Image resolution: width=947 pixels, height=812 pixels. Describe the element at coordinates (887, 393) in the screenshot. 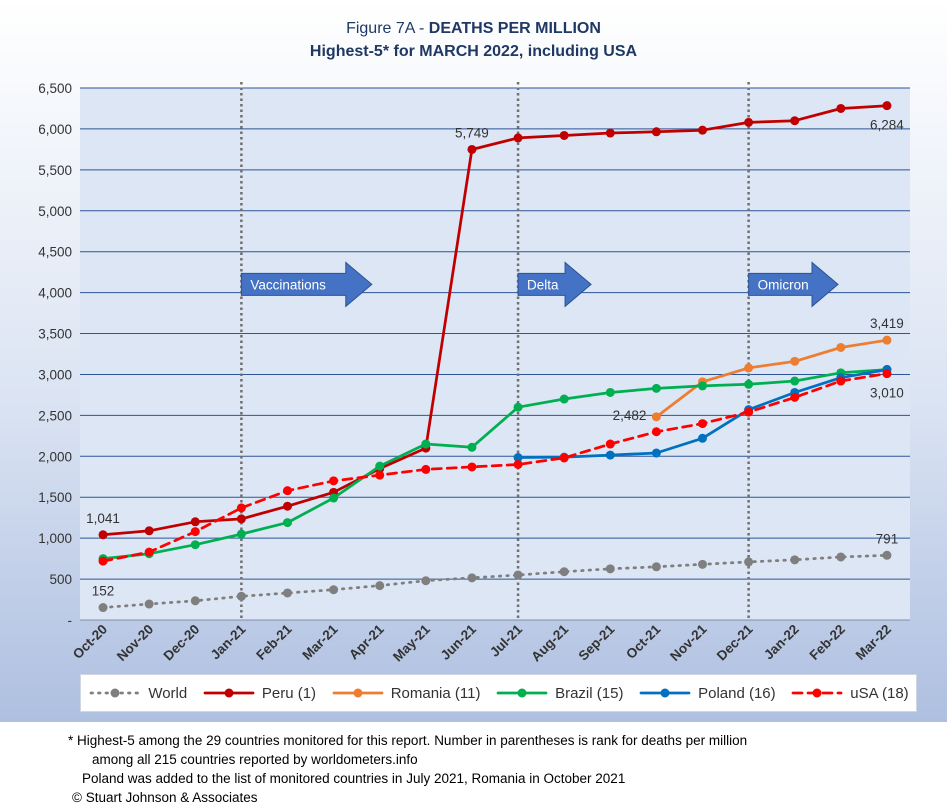

I see `data-label: 3,010` at that location.